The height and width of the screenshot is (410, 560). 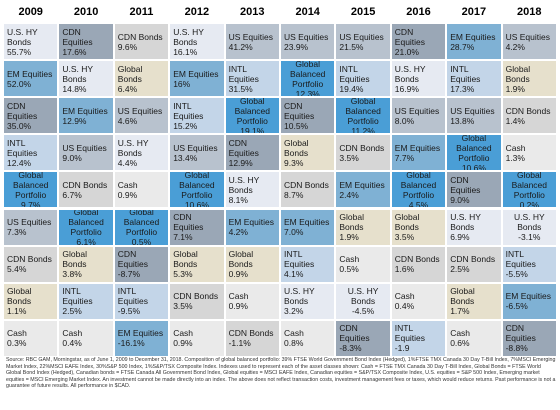 I want to click on return-value: 9.6%, so click(x=127, y=46).